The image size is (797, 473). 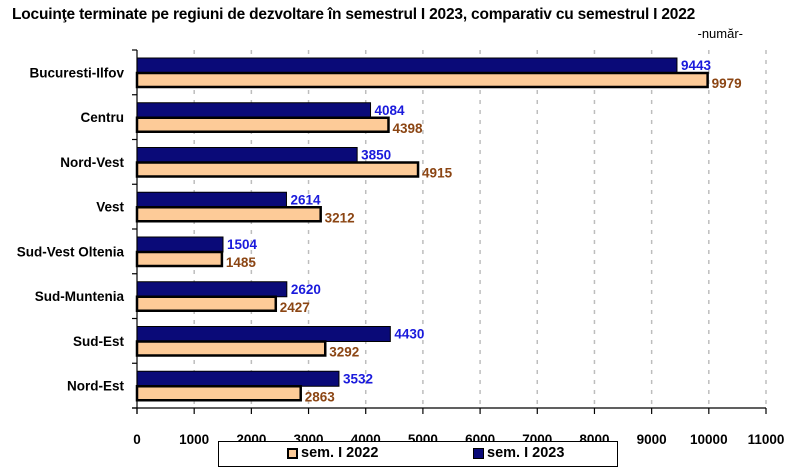 I want to click on data-label-2023: 2620, so click(x=306, y=289).